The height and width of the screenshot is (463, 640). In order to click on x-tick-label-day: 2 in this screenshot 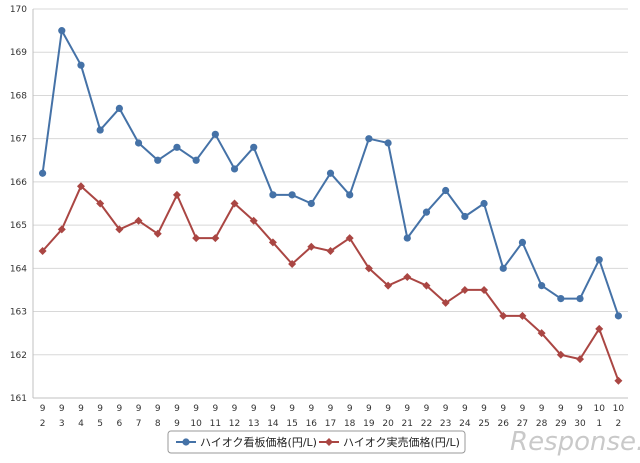, I will do `click(619, 424)`.